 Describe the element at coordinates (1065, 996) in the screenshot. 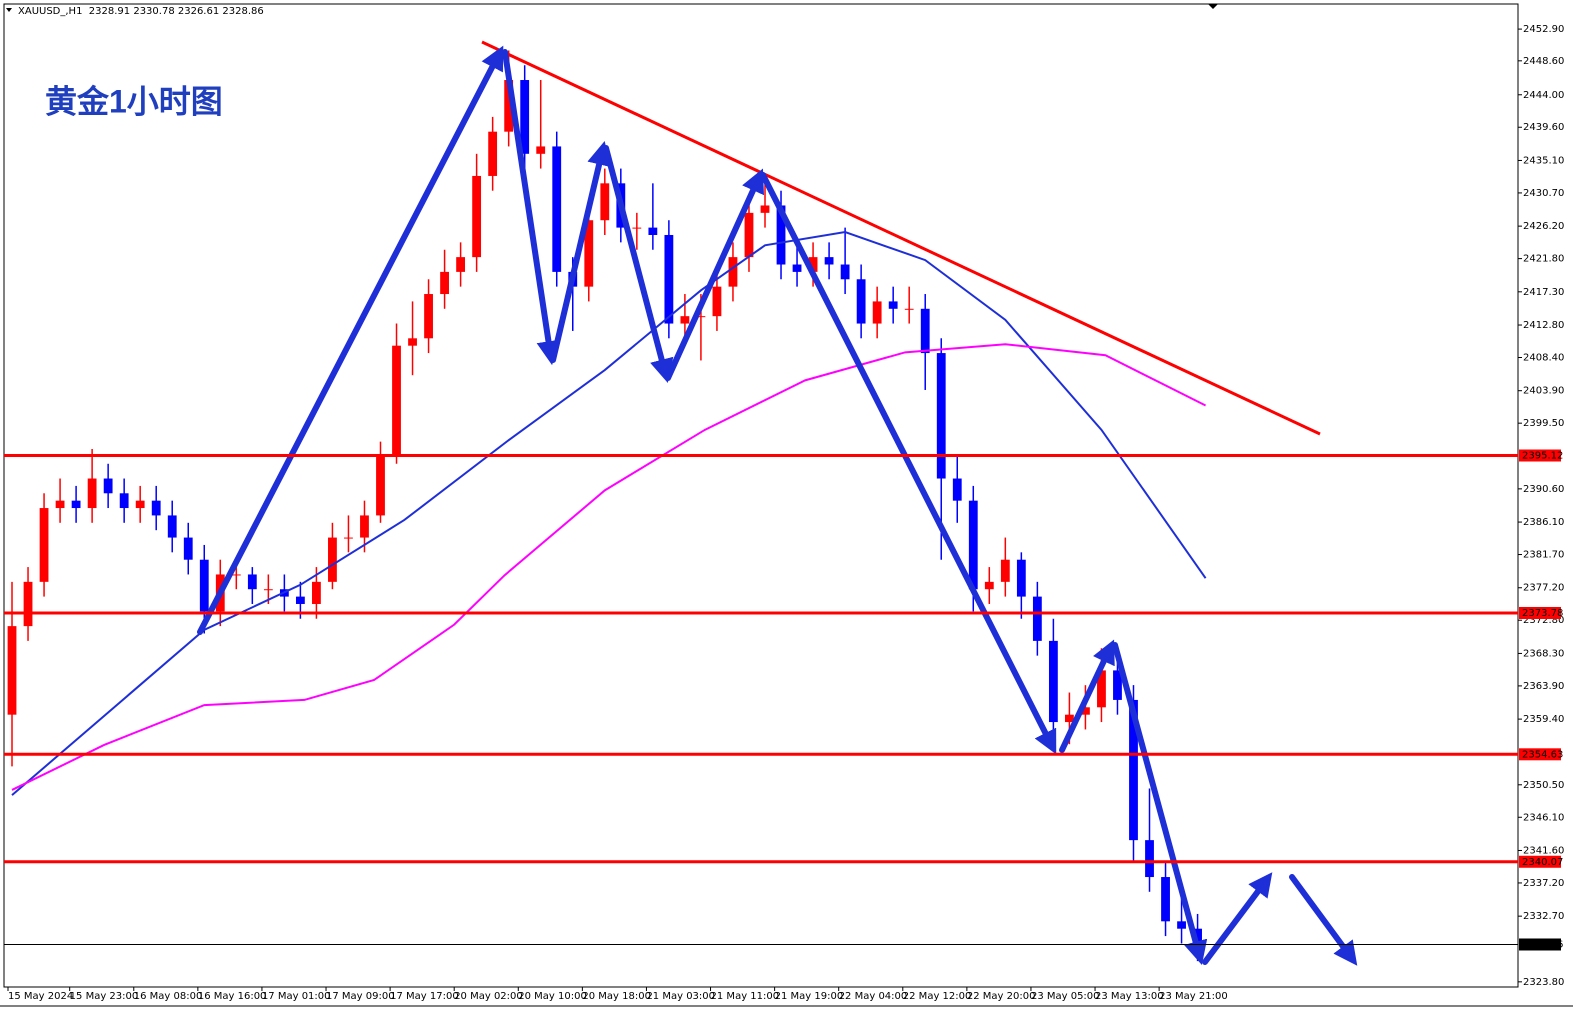

I see `x-tick-label: 23 May 05:00` at that location.